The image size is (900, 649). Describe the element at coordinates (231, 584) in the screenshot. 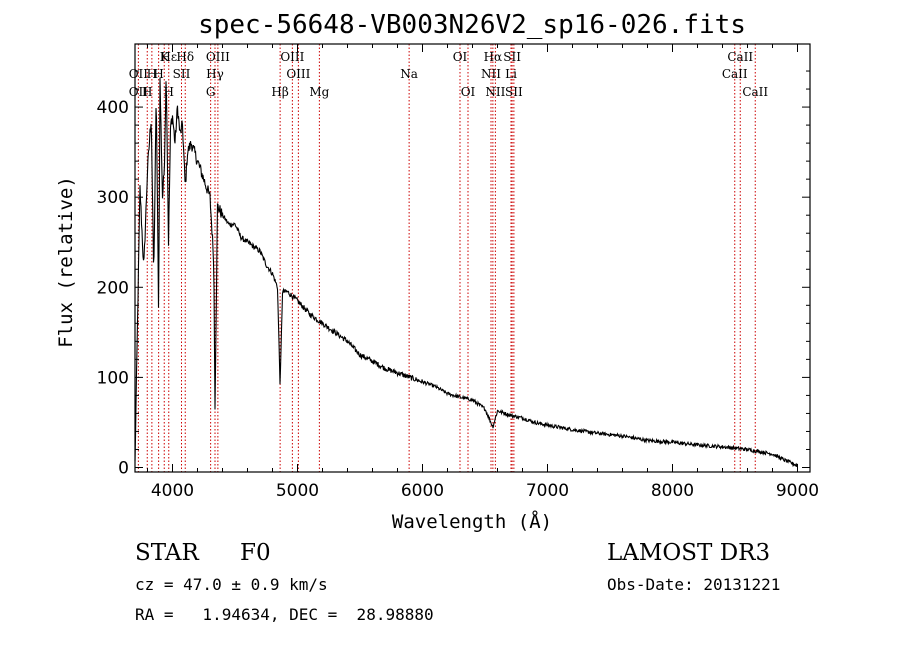

I see `redshift-cz: cz = 47.0 ± 0.9 km/s` at that location.